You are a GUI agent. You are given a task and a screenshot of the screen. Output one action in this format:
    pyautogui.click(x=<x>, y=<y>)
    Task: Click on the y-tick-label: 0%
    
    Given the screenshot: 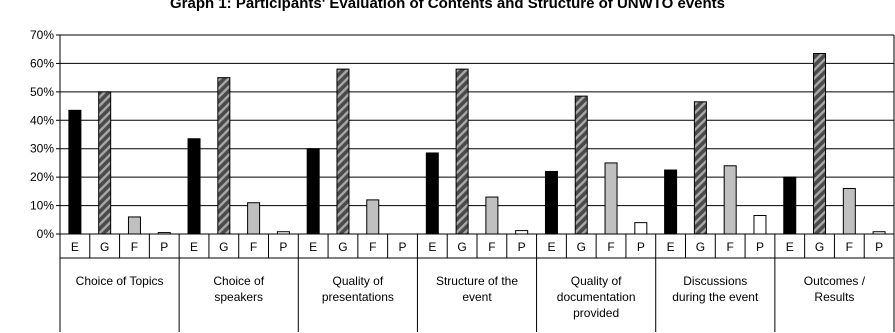 What is the action you would take?
    pyautogui.click(x=46, y=234)
    